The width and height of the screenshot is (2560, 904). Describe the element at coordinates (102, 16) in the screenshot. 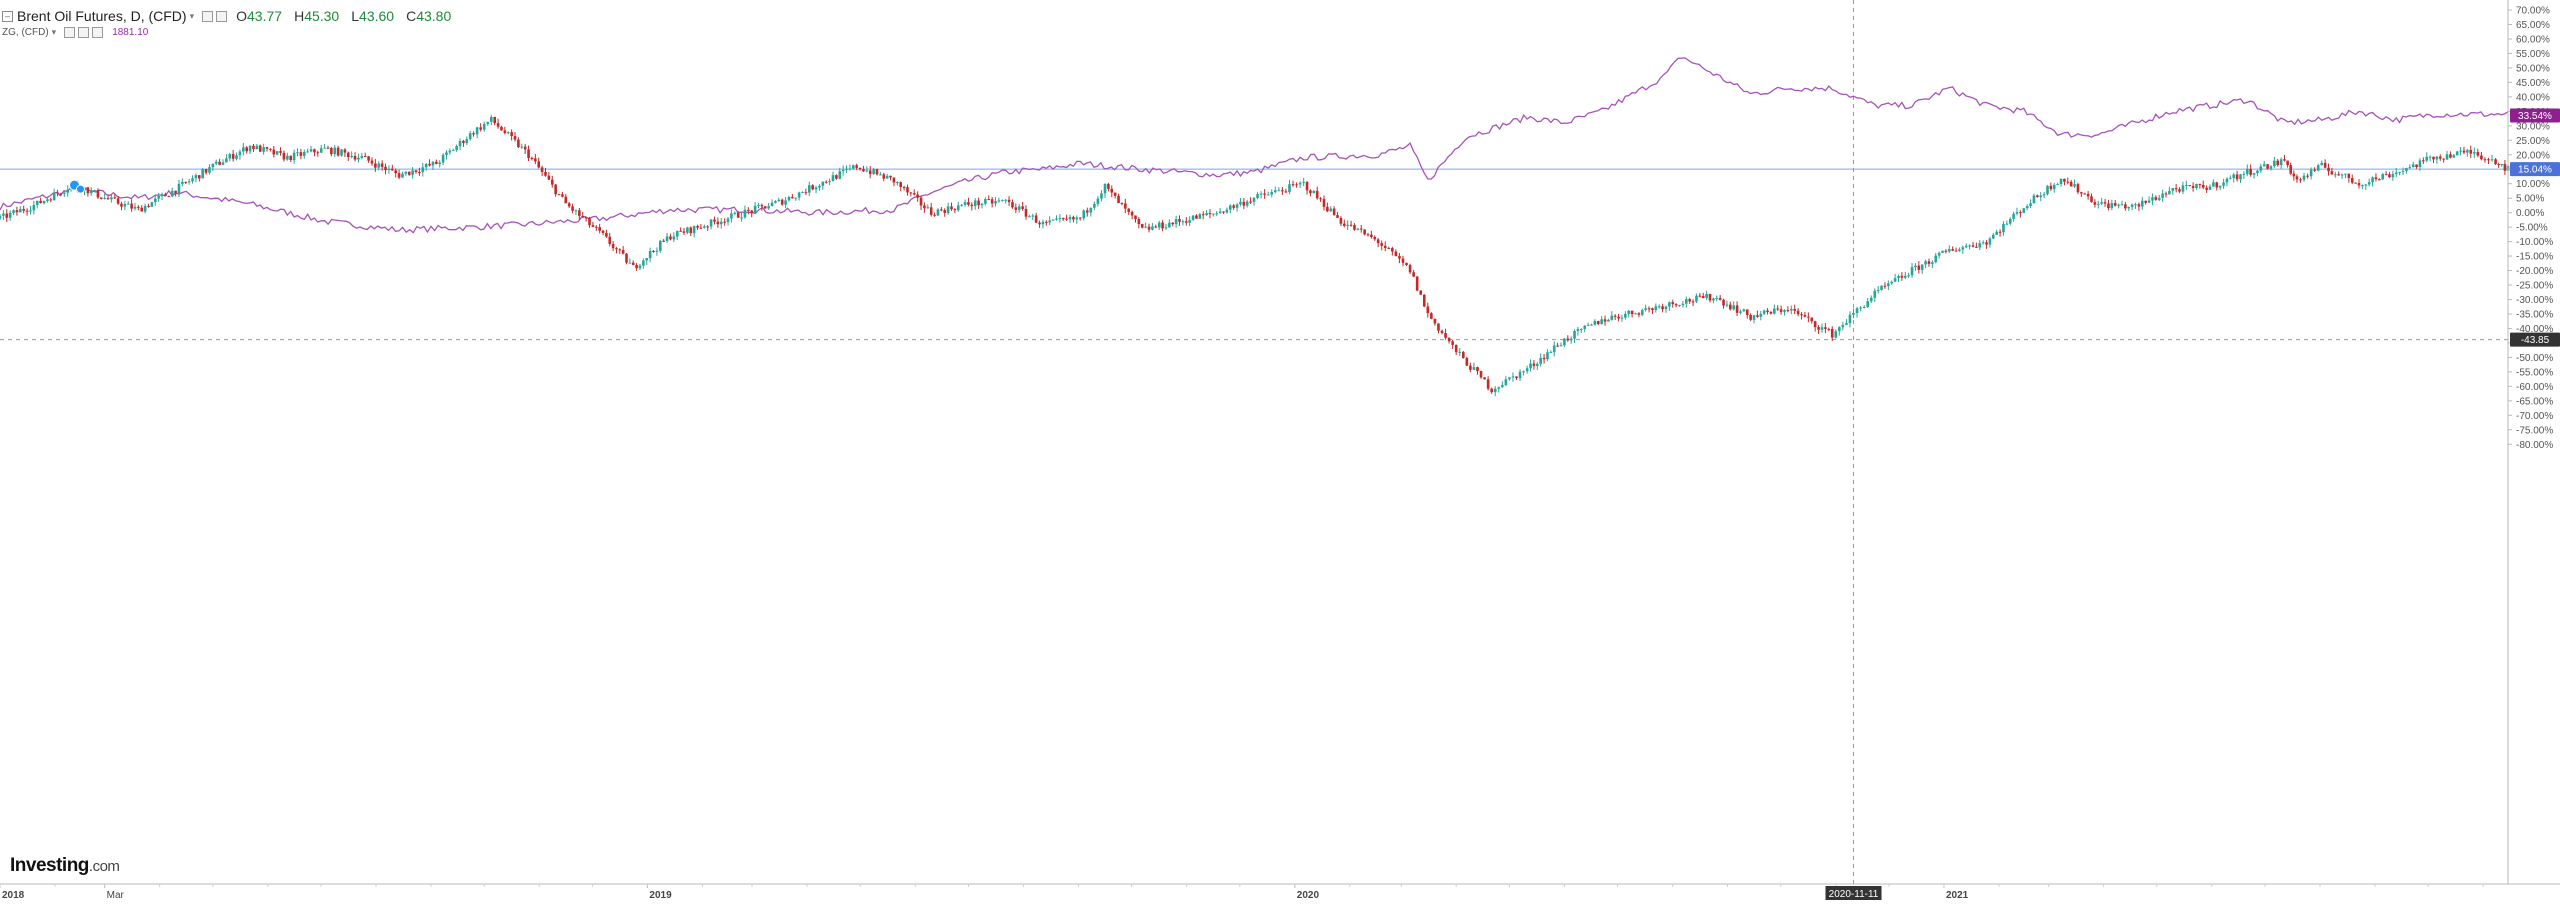

I see `symbol-name-brent: Brent Oil Futures, D, (CFD)` at that location.